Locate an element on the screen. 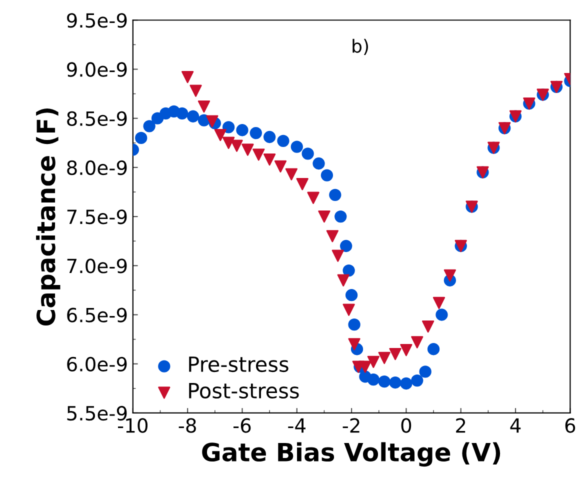  y-tick-label: 8.0e-9 is located at coordinates (97, 168).